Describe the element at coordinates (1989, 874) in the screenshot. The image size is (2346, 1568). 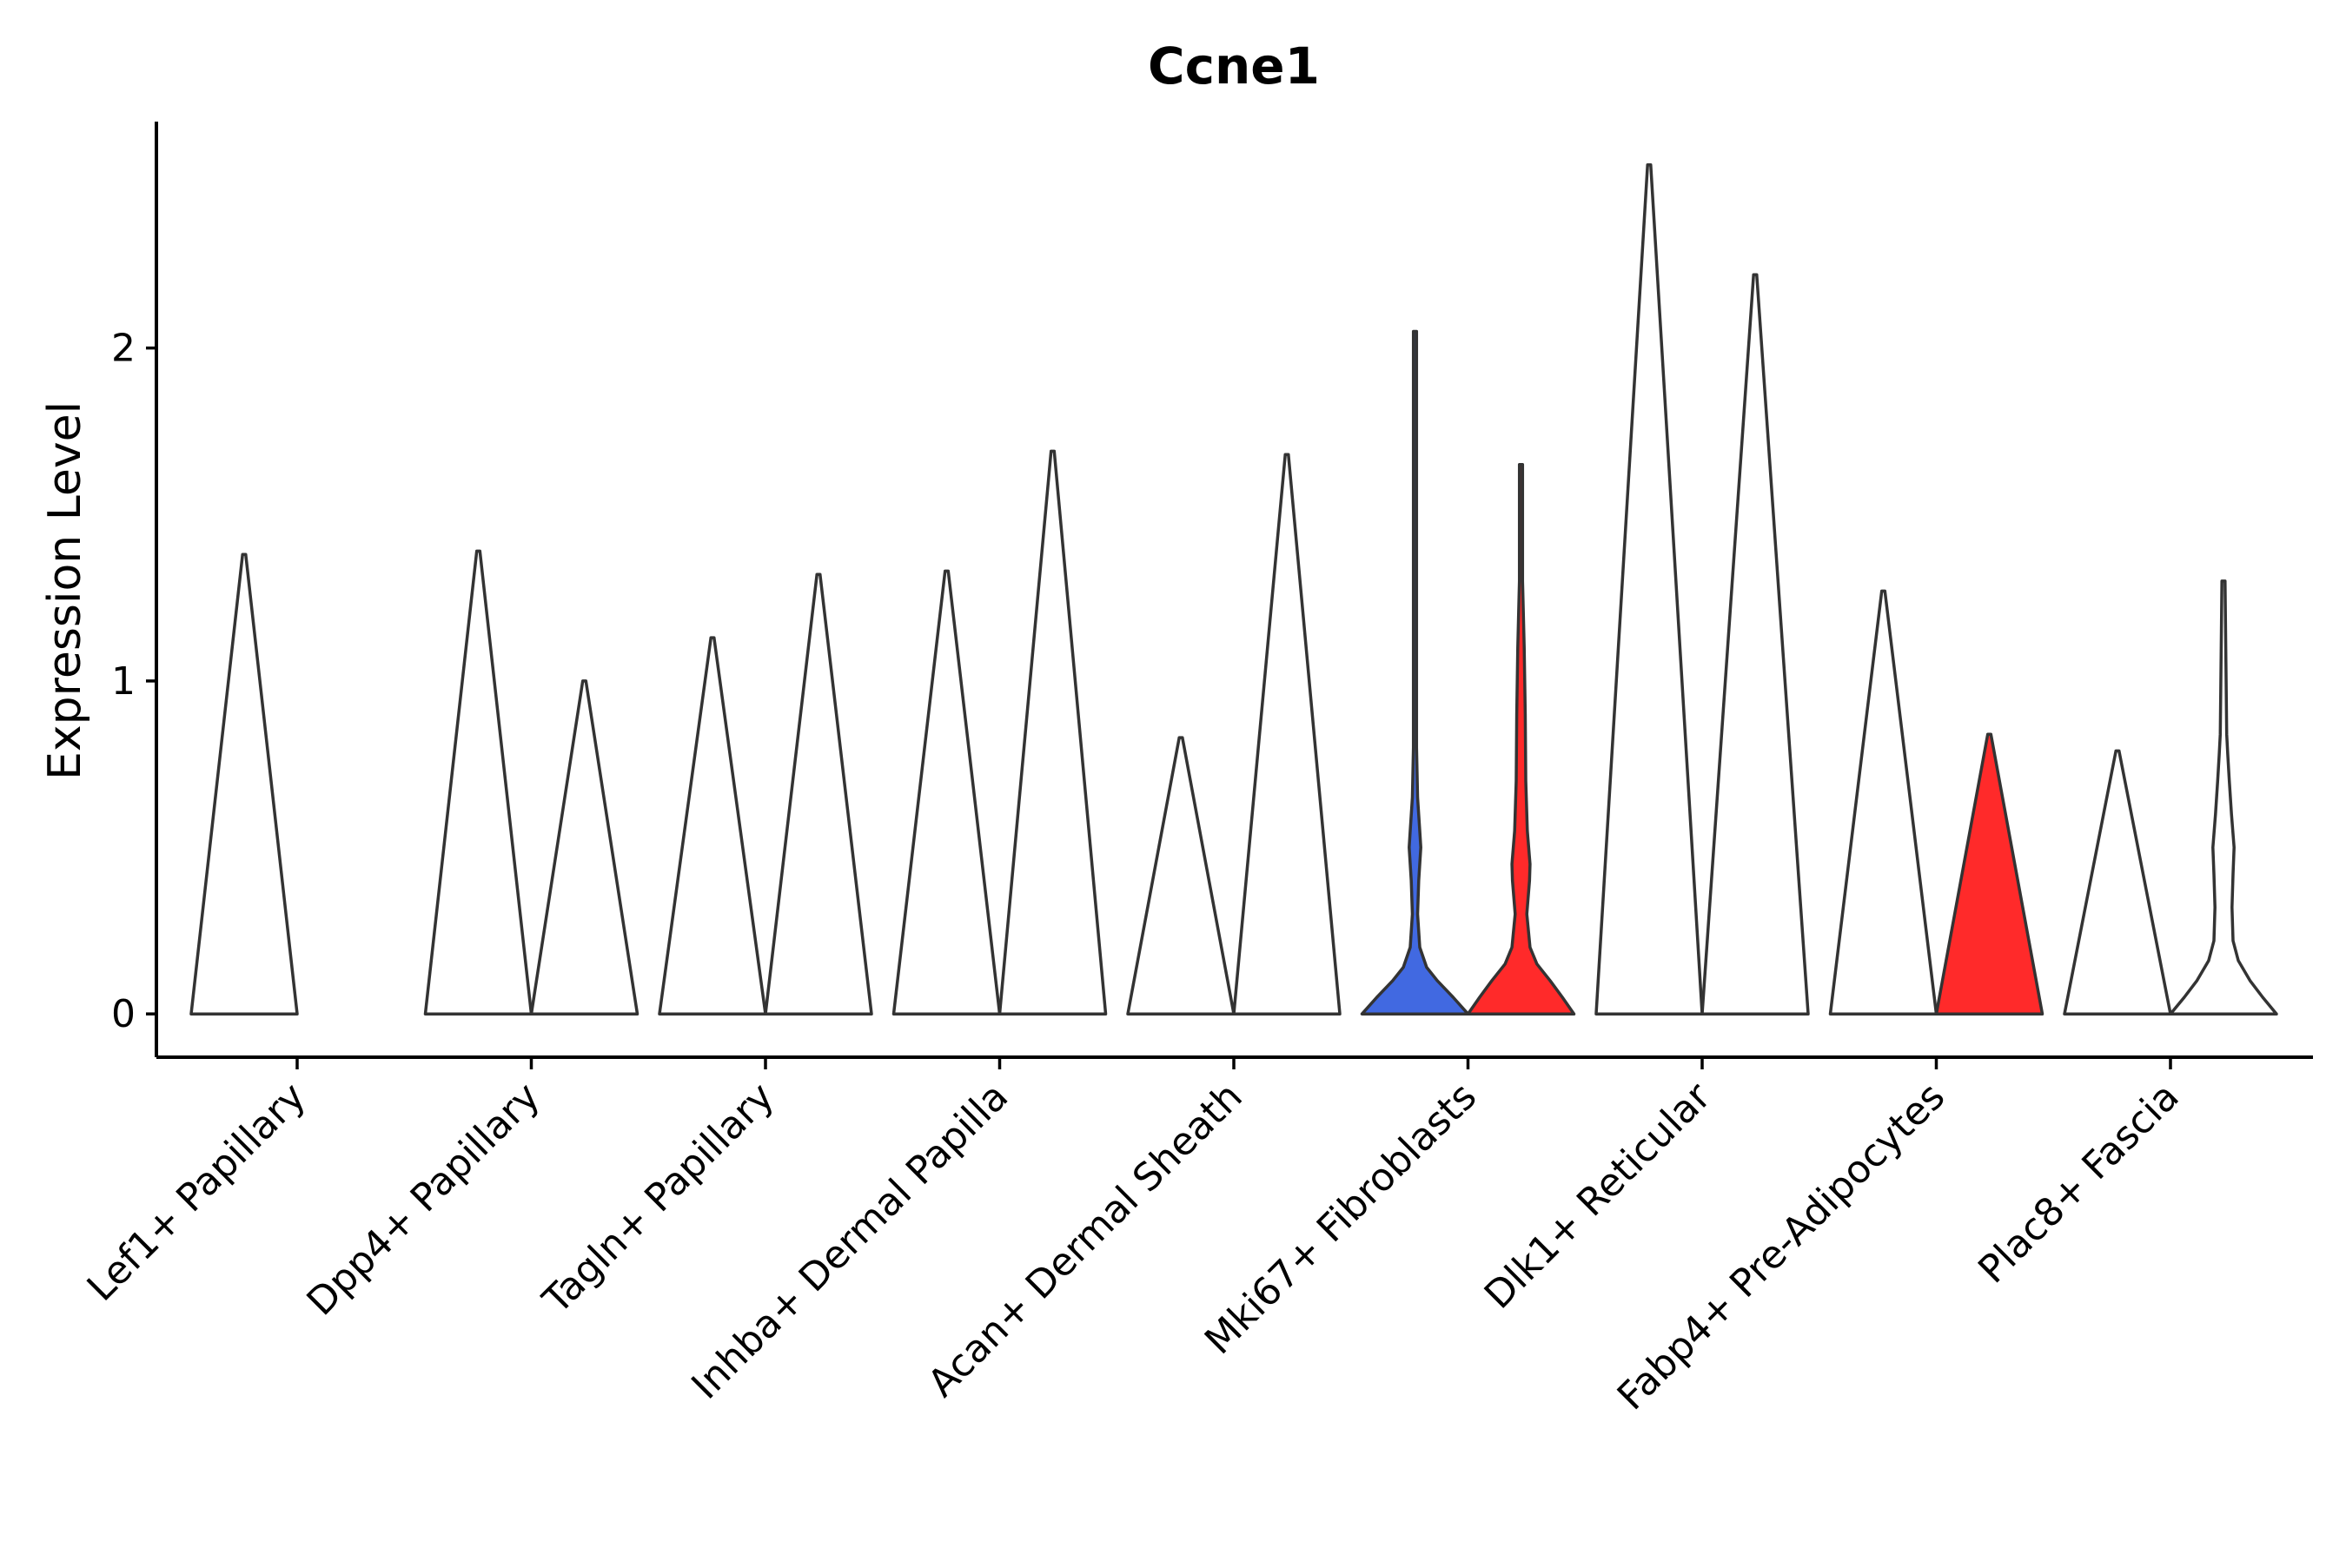
I see `violin-8-group_b` at that location.